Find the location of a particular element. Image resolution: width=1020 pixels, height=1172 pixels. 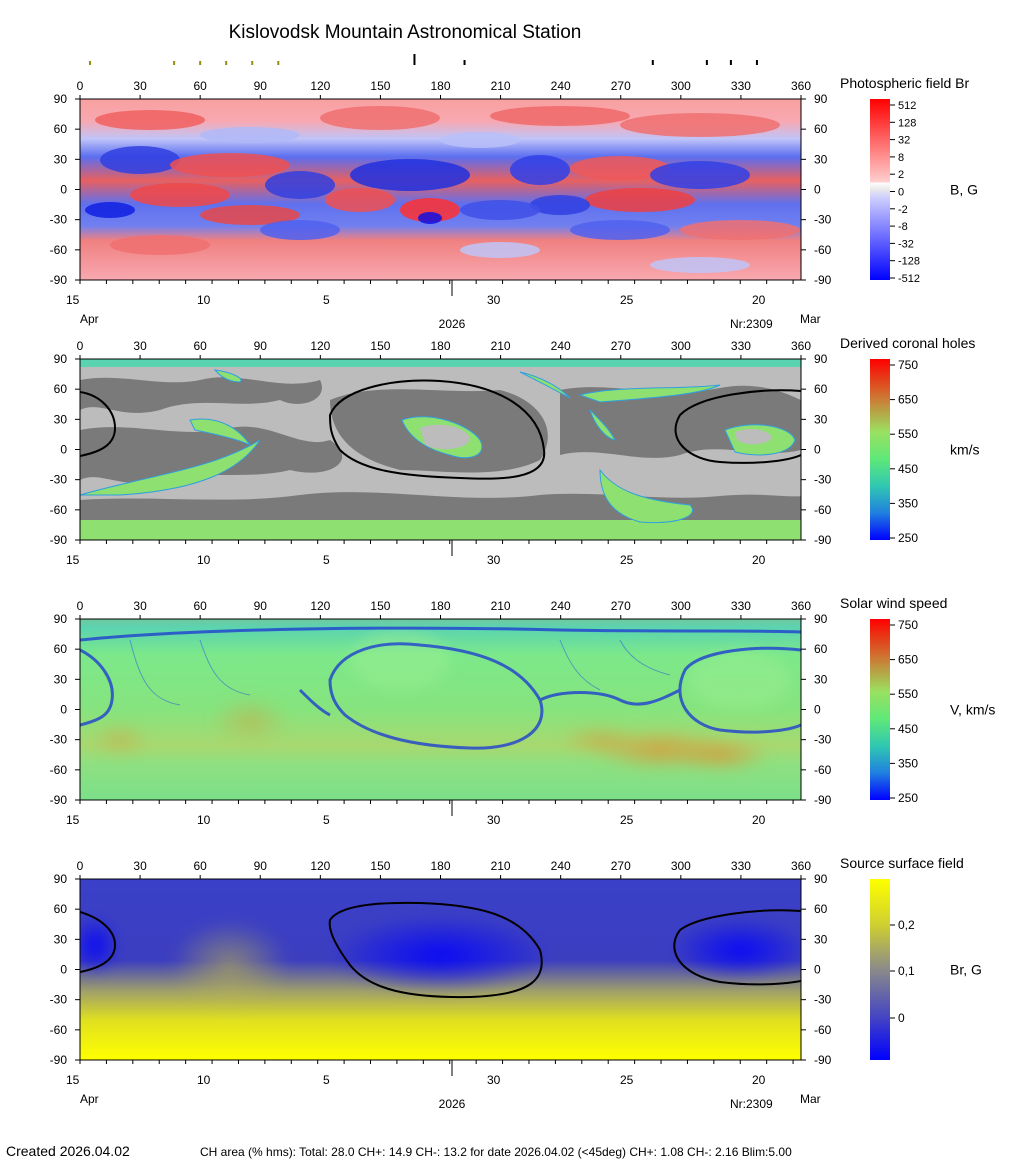

colorbar-tick-label: 128 is located at coordinates (907, 123).